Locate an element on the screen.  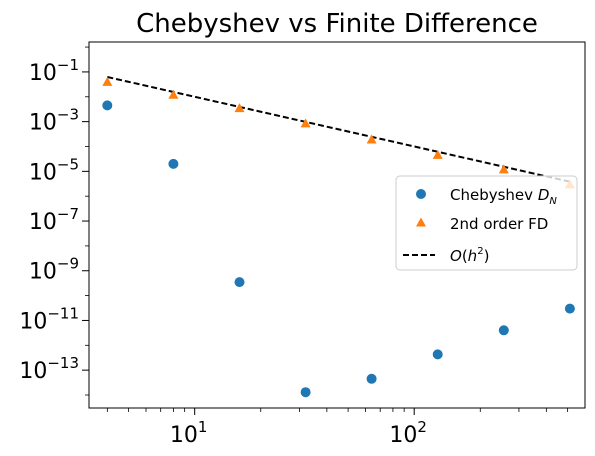
y-tick-label: 10⁻³ is located at coordinates (54, 121).